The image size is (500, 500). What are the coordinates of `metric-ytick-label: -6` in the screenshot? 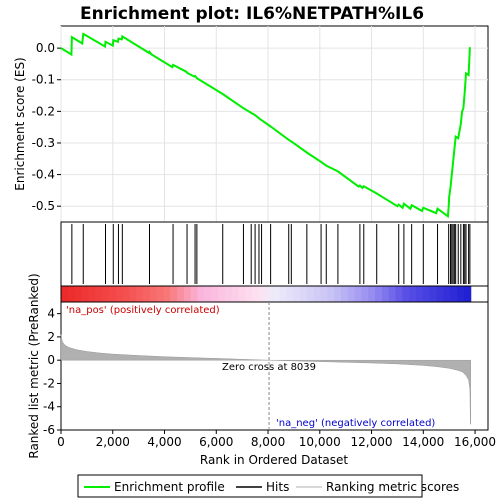 It's located at (49, 430).